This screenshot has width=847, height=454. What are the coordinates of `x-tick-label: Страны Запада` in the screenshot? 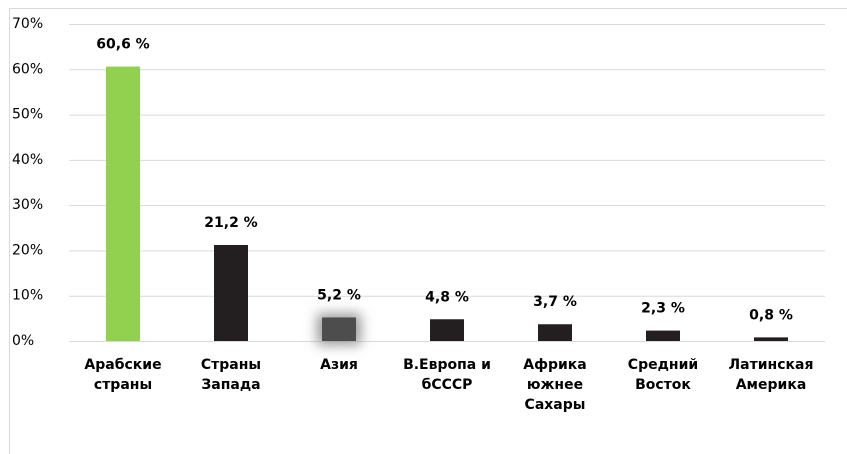 It's located at (231, 375).